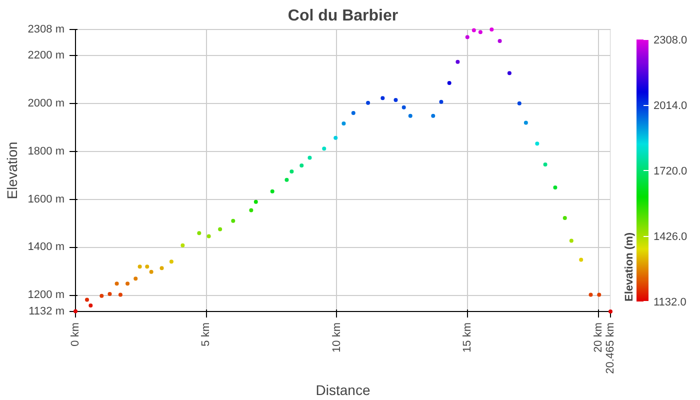 The height and width of the screenshot is (400, 700). Describe the element at coordinates (343, 16) in the screenshot. I see `chart-title: Col du Barbier` at that location.